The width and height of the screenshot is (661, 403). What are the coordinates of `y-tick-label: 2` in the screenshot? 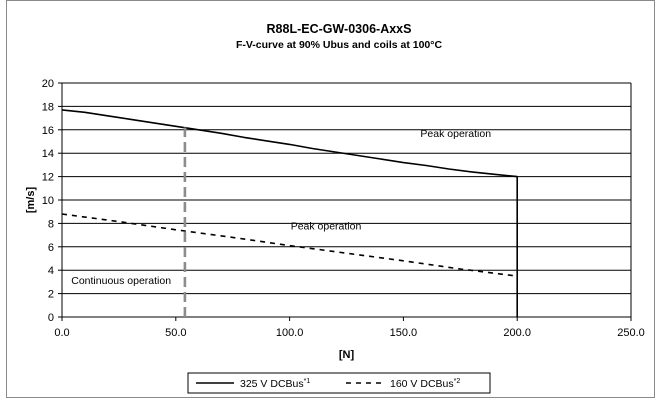 It's located at (51, 295).